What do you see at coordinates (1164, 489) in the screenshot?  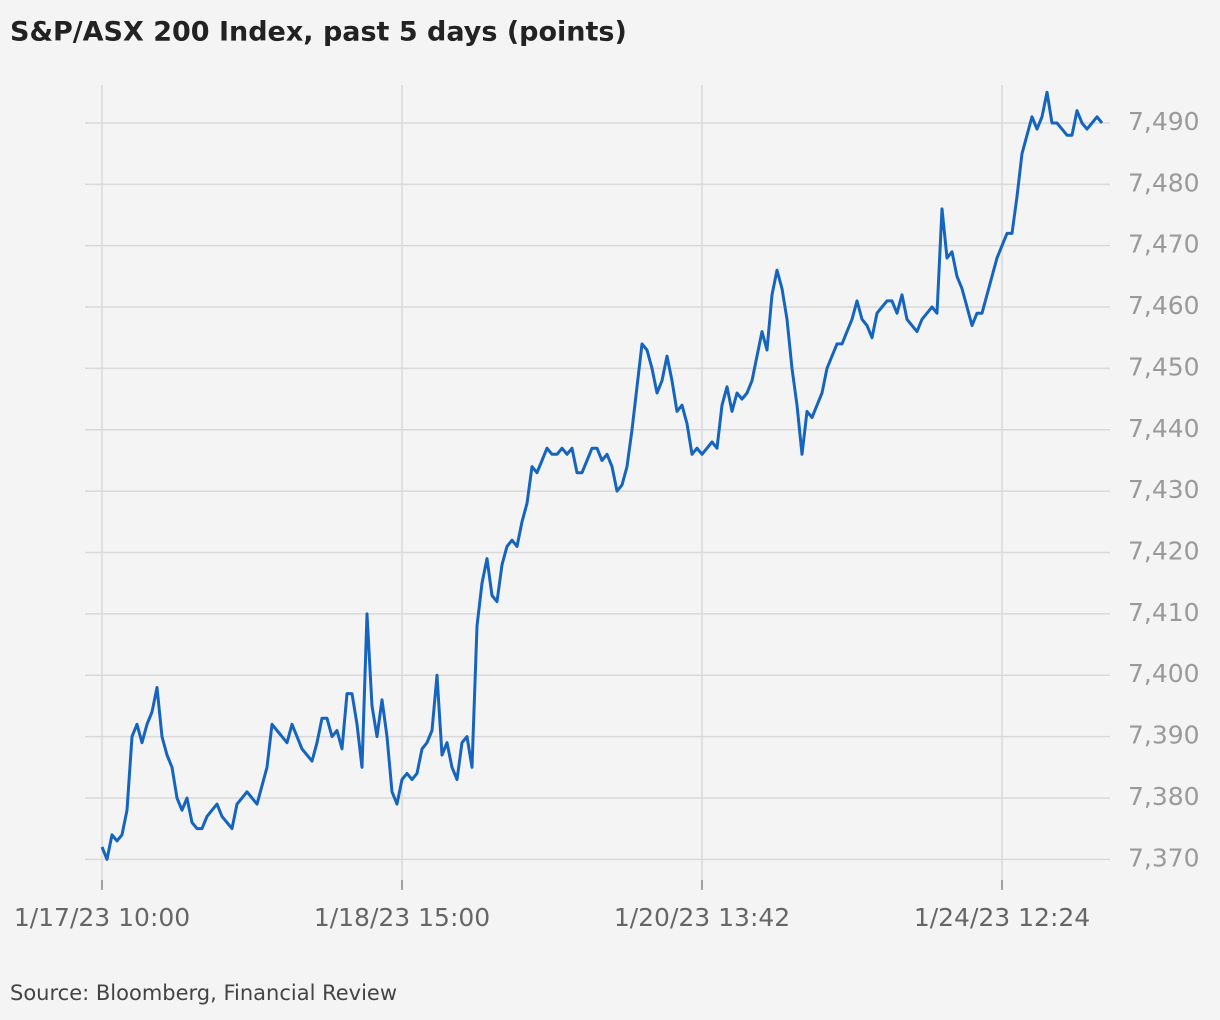 I see `y-tick-label: 7,430` at bounding box center [1164, 489].